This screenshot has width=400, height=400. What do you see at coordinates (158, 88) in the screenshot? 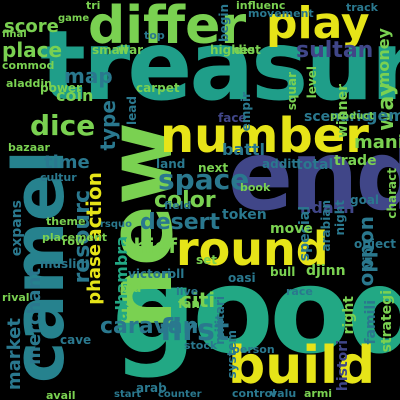
I see `word-highest: carpet` at bounding box center [158, 88].